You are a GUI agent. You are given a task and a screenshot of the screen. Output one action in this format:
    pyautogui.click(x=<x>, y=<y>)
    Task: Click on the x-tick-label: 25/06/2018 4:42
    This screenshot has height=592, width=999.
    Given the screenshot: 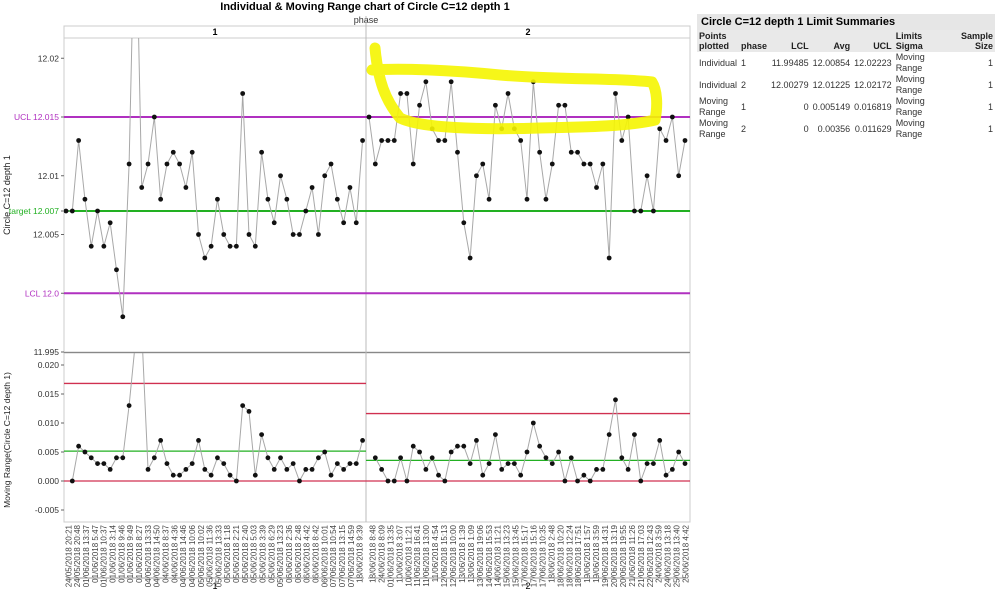 What is the action you would take?
    pyautogui.click(x=686, y=553)
    